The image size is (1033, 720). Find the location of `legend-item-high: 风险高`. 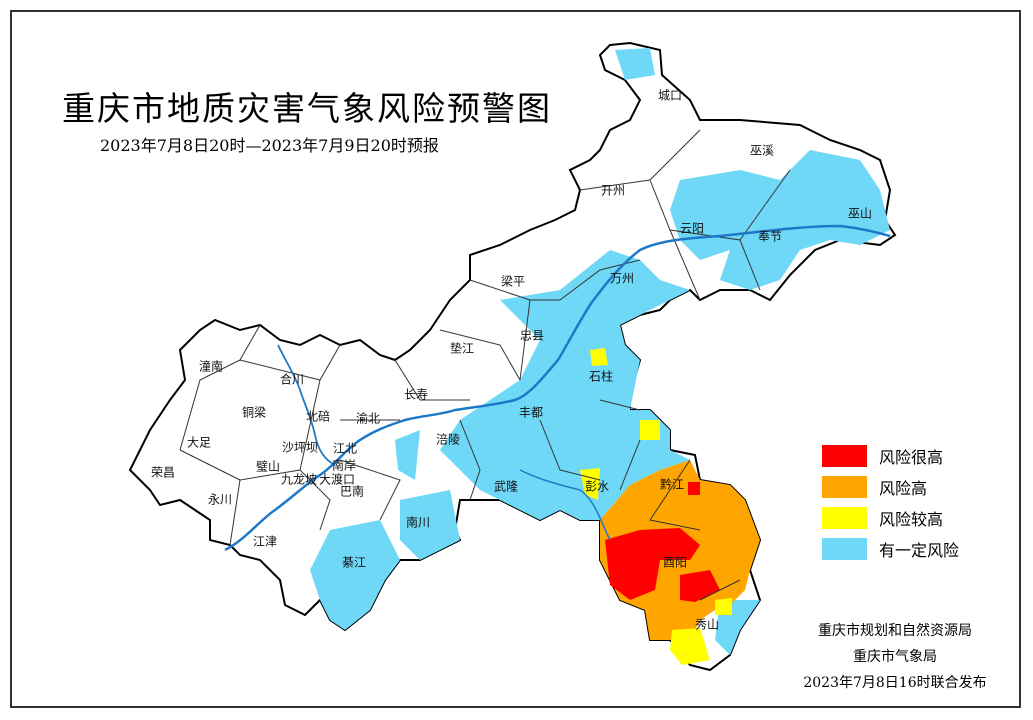

legend-item-high: 风险高 is located at coordinates (890, 486).